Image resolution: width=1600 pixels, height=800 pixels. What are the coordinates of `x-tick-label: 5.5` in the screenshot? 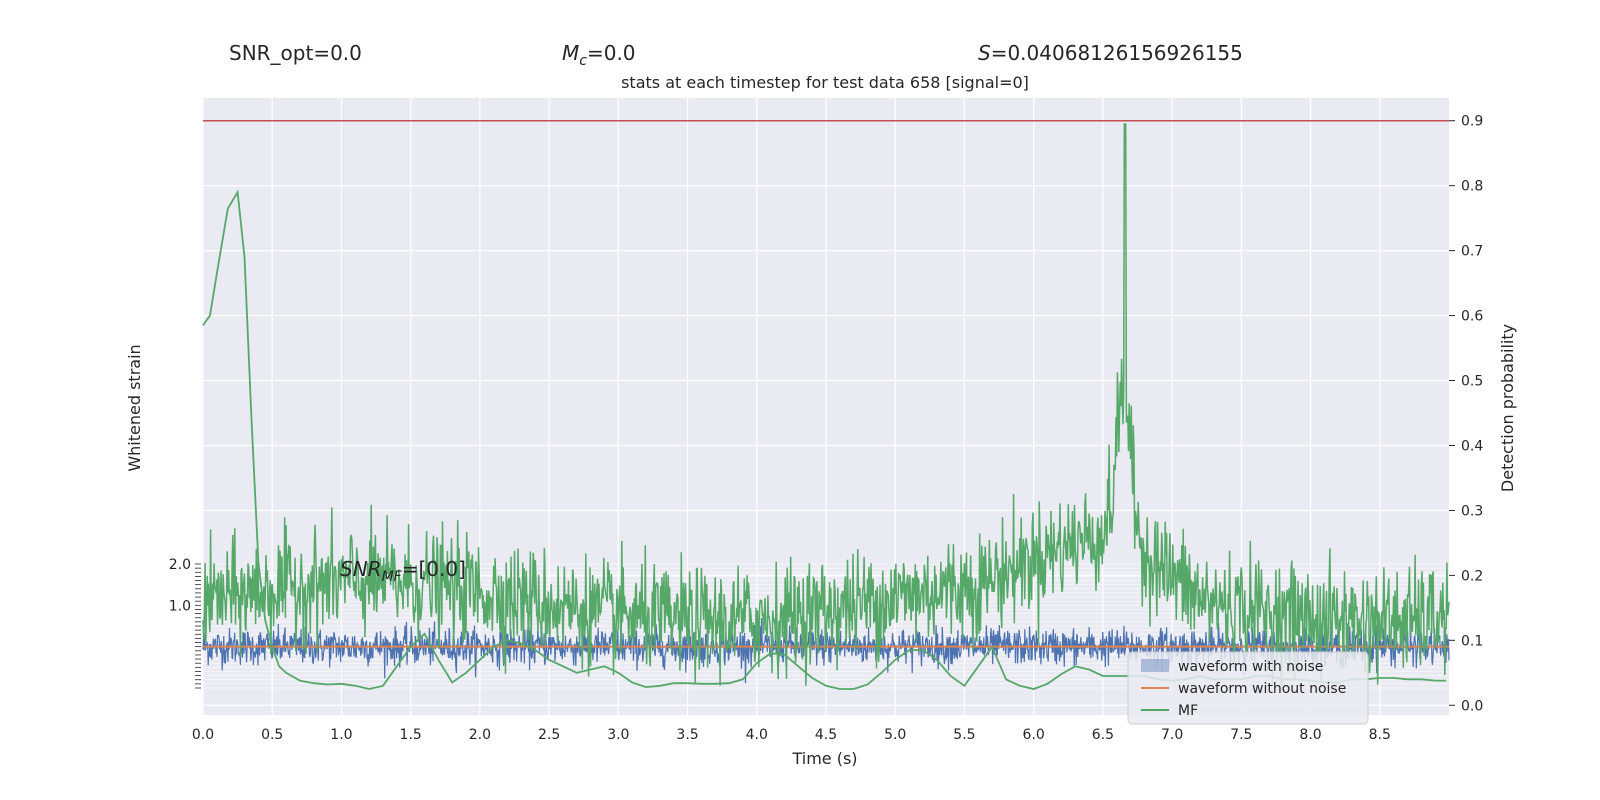 It's located at (964, 735).